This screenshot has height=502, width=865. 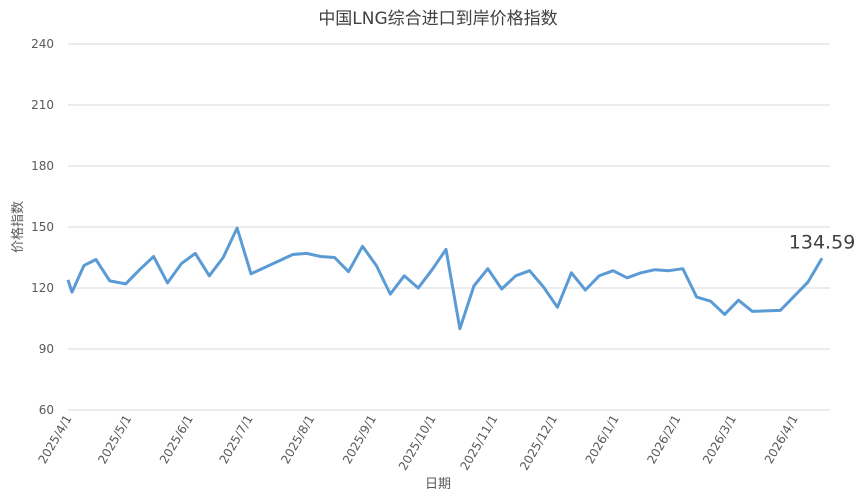 What do you see at coordinates (538, 443) in the screenshot?
I see `x-tick-label: 2025/12/1` at bounding box center [538, 443].